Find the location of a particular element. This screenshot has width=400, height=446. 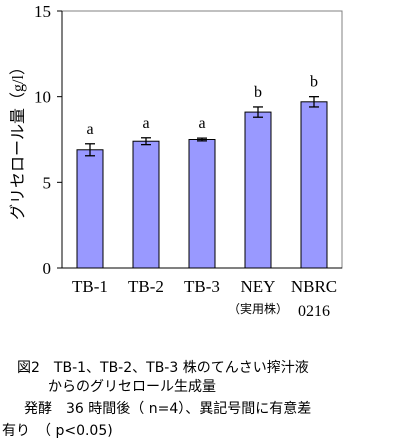

y-tick-label: 15 is located at coordinates (42, 11).